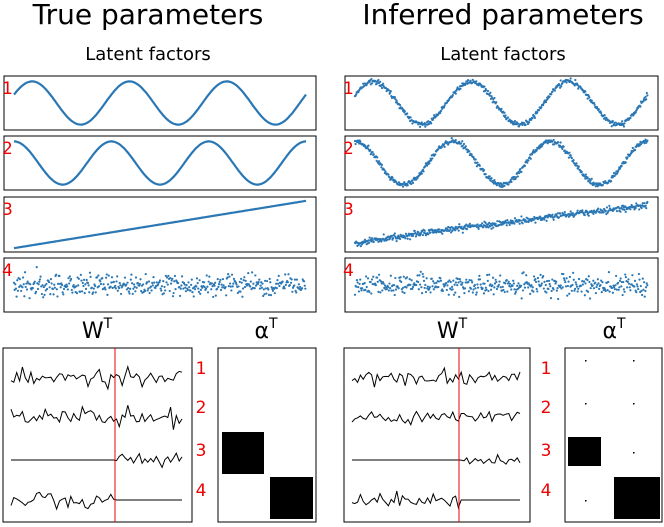  Describe the element at coordinates (160, 224) in the screenshot. I see `factor-curve` at that location.